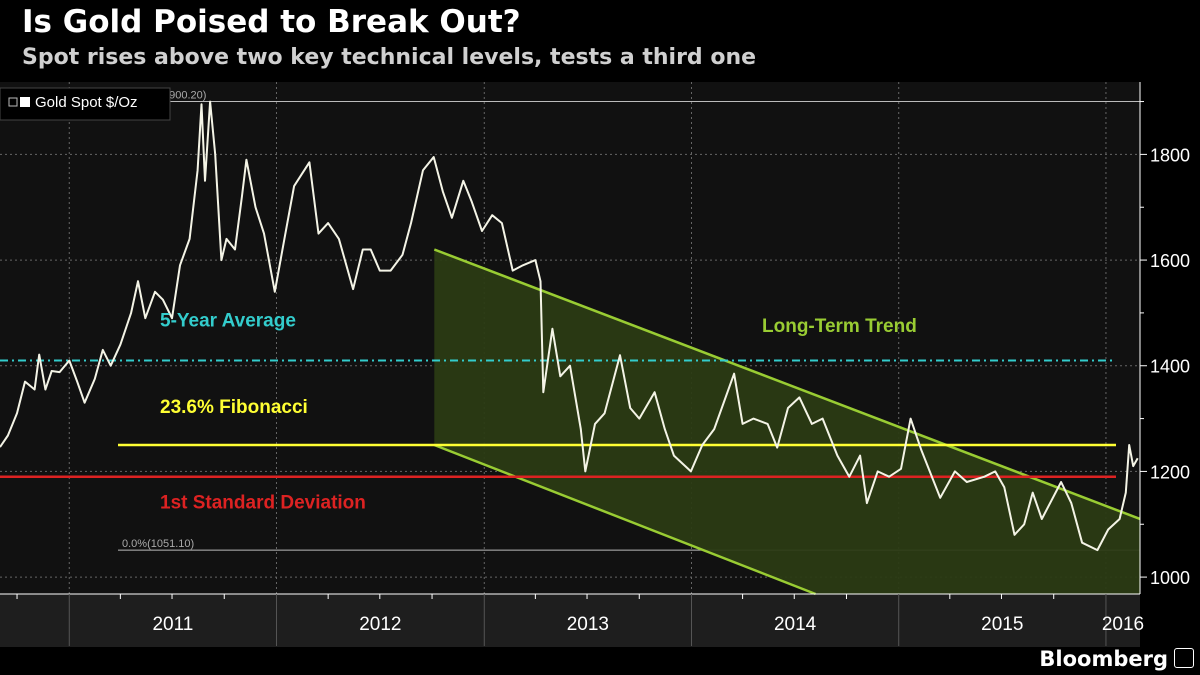 This screenshot has height=675, width=1200. What do you see at coordinates (839, 326) in the screenshot?
I see `trend-channel-label: Long-Term Trend` at bounding box center [839, 326].